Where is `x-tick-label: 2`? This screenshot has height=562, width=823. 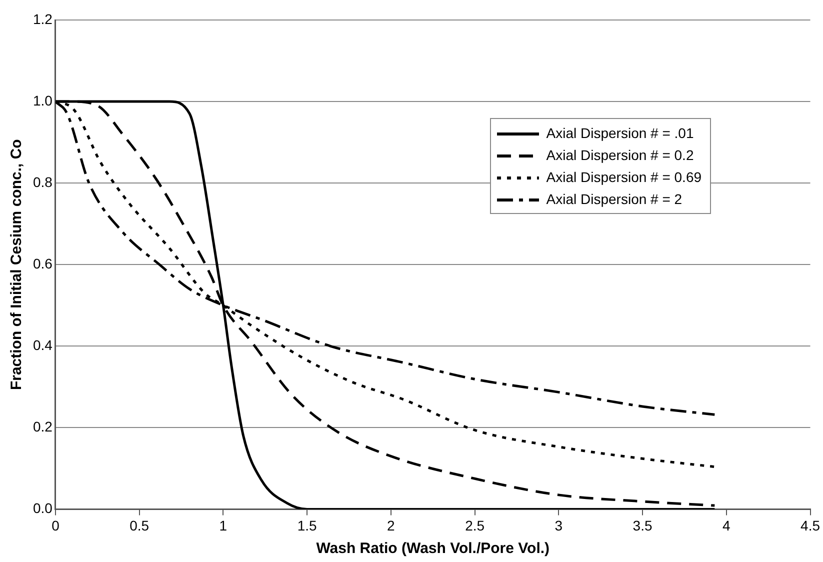
x-tick-label: 2 is located at coordinates (391, 525).